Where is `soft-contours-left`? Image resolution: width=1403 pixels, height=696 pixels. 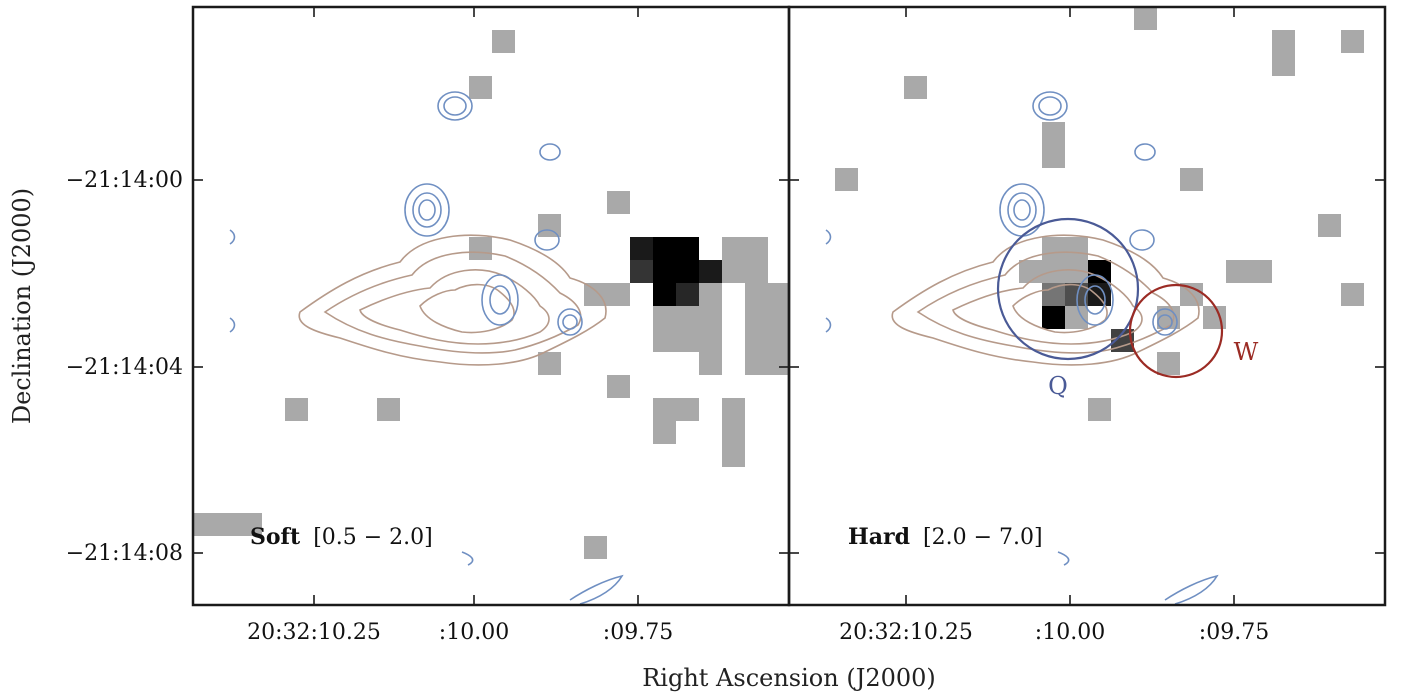
soft-contours-left is located at coordinates (452, 300).